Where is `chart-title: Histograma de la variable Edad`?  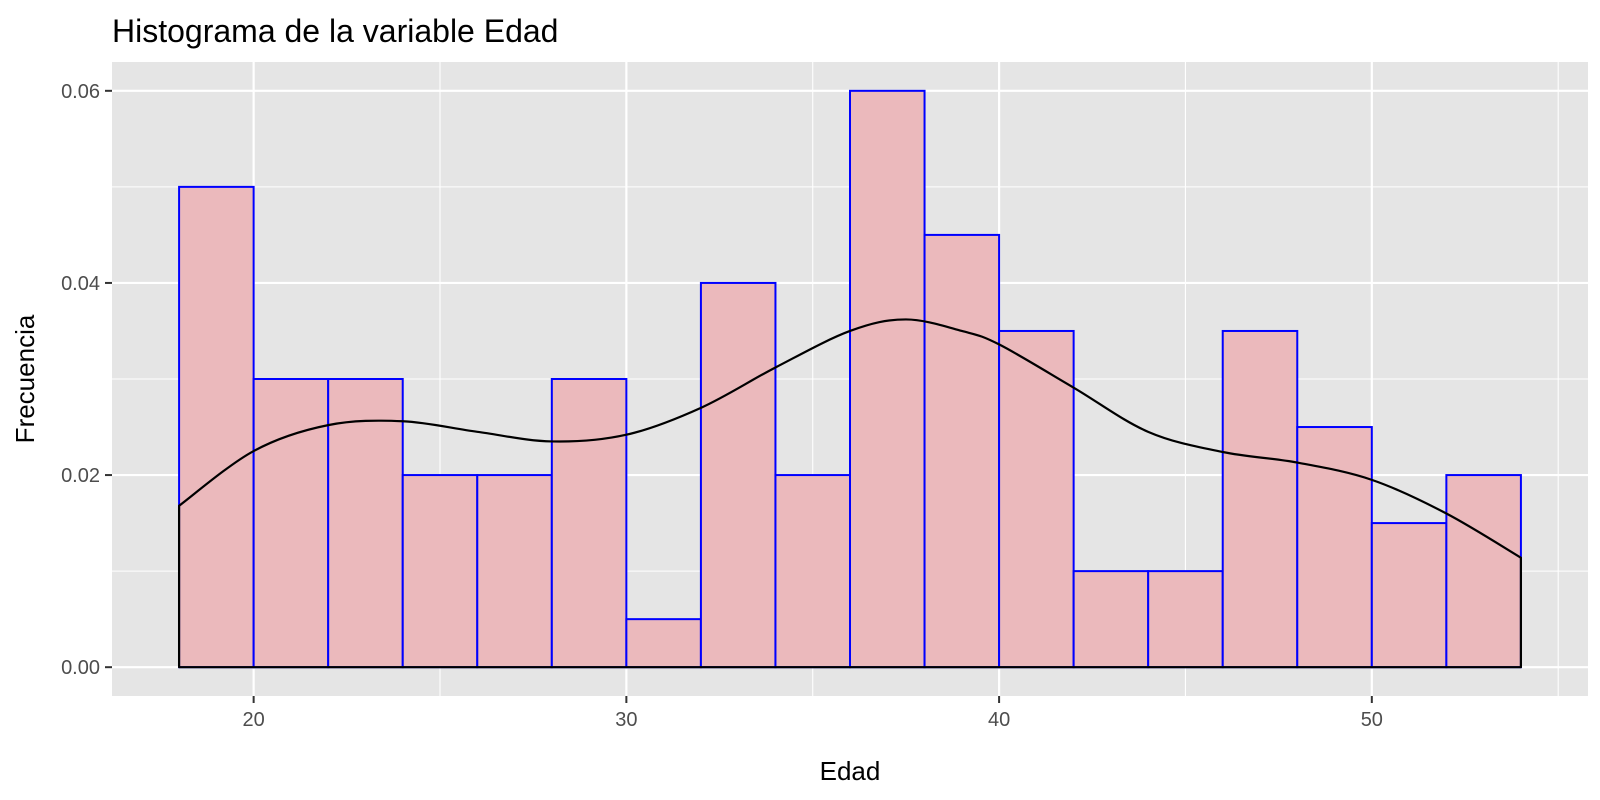 chart-title: Histograma de la variable Edad is located at coordinates (335, 31).